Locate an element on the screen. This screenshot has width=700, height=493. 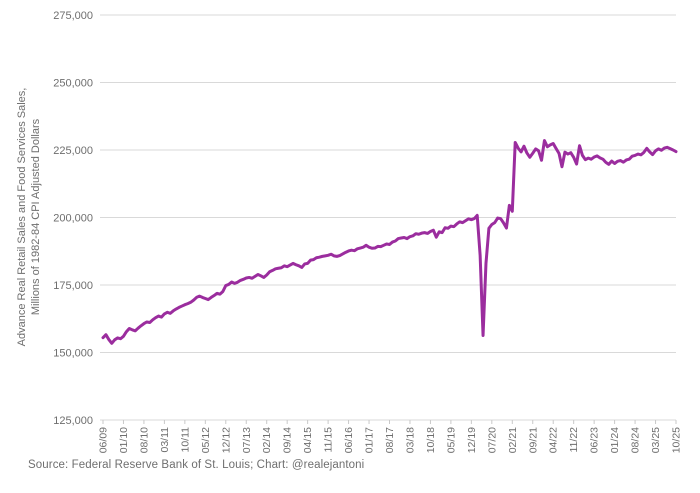
x-tick-label: 07/20 is located at coordinates (492, 440).